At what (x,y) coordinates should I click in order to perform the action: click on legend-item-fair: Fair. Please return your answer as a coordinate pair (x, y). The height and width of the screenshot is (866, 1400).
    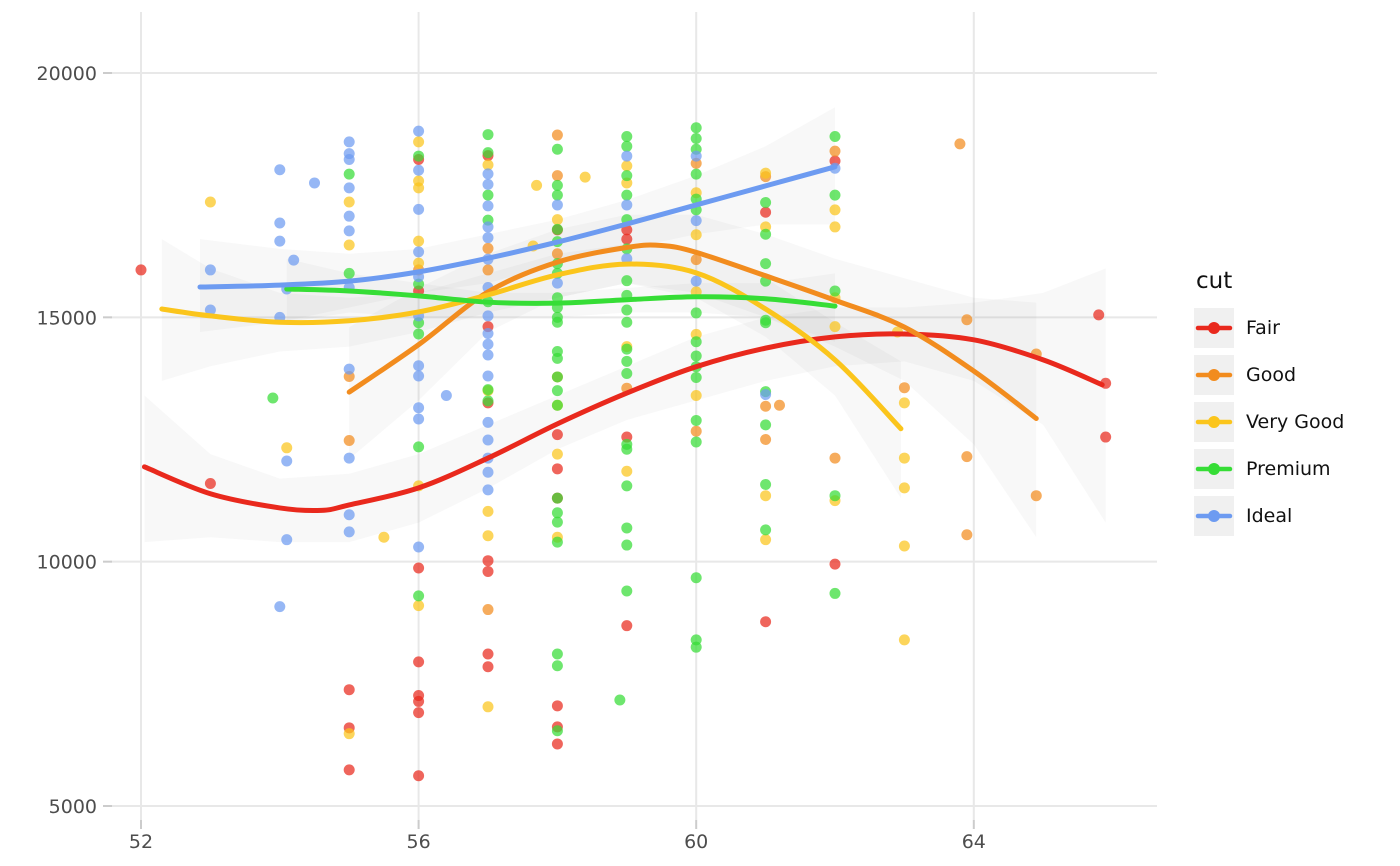
    Looking at the image, I should click on (1294, 328).